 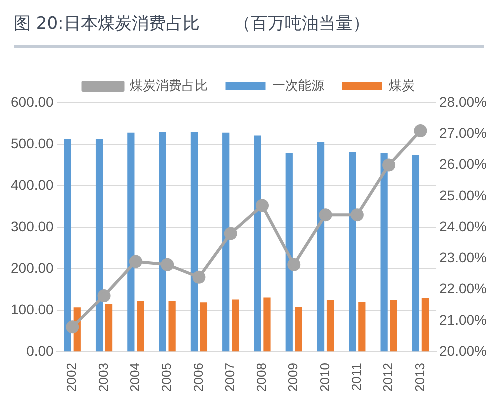 What do you see at coordinates (293, 377) in the screenshot?
I see `x-tick-label: 2009` at bounding box center [293, 377].